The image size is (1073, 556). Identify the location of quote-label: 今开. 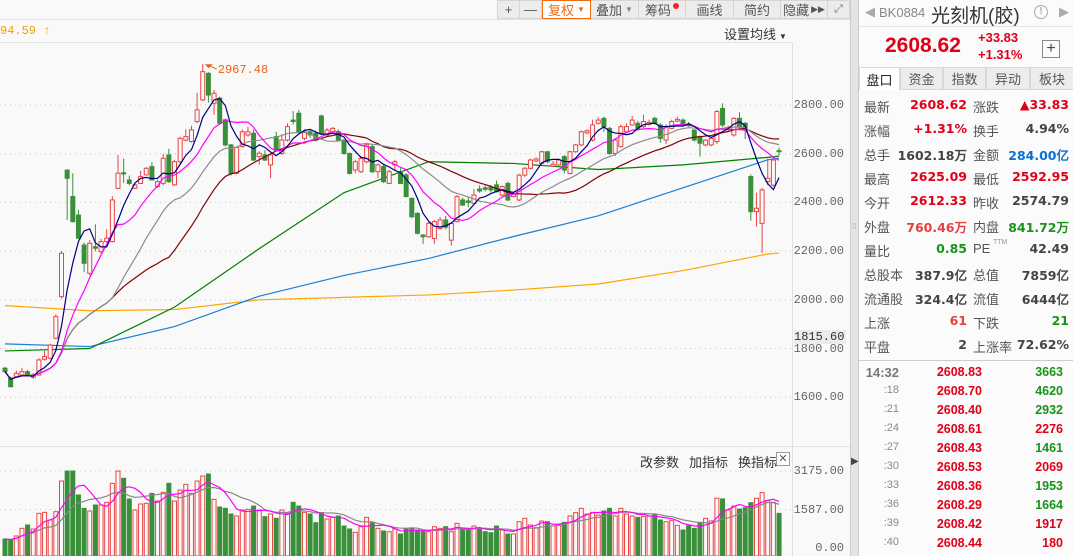
(877, 203).